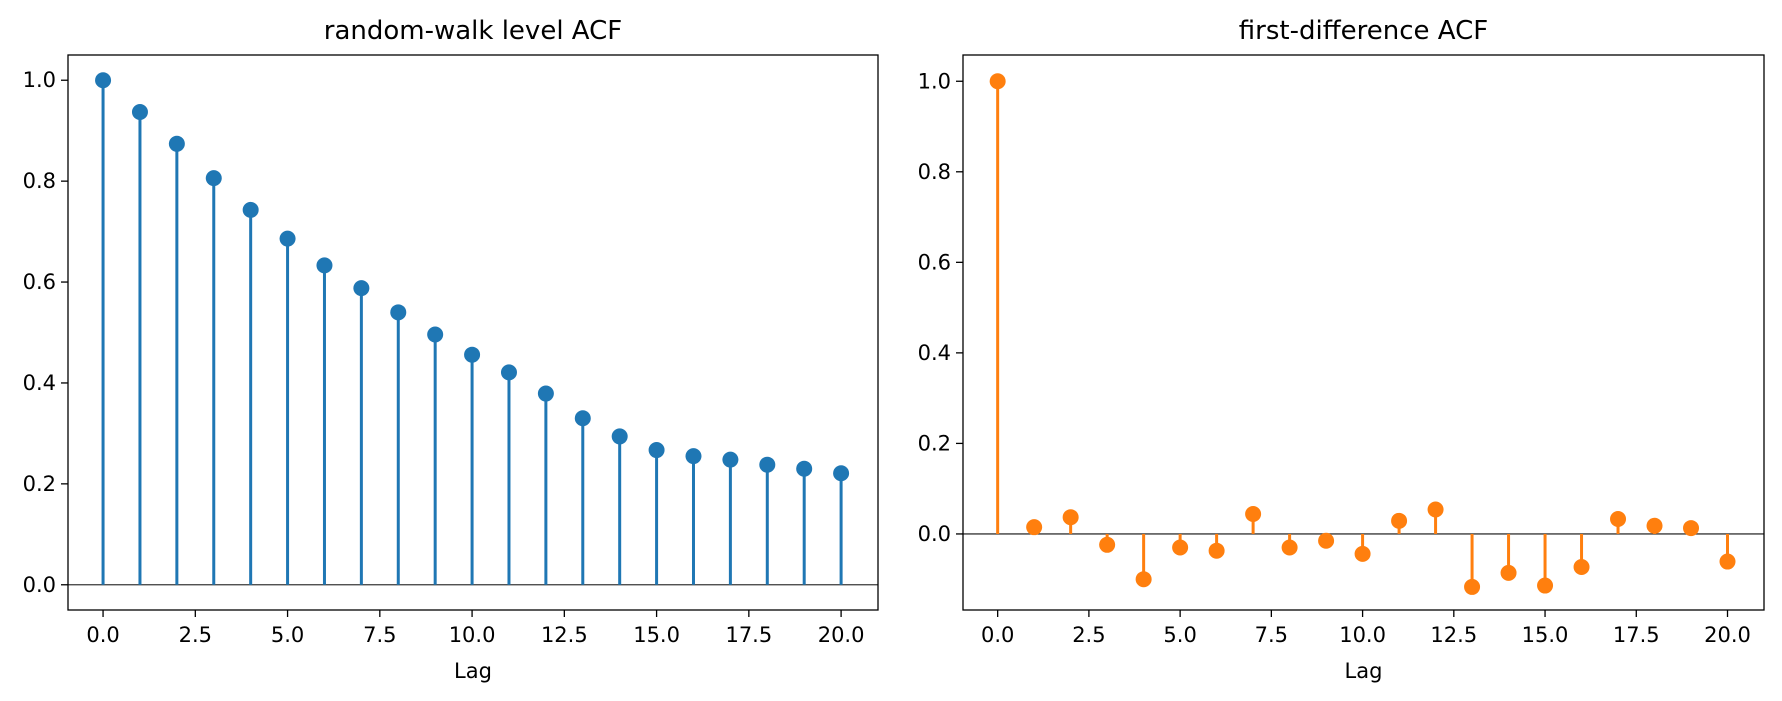 Image resolution: width=1782 pixels, height=701 pixels. What do you see at coordinates (1363, 31) in the screenshot?
I see `chart-title: first-difference ACF` at bounding box center [1363, 31].